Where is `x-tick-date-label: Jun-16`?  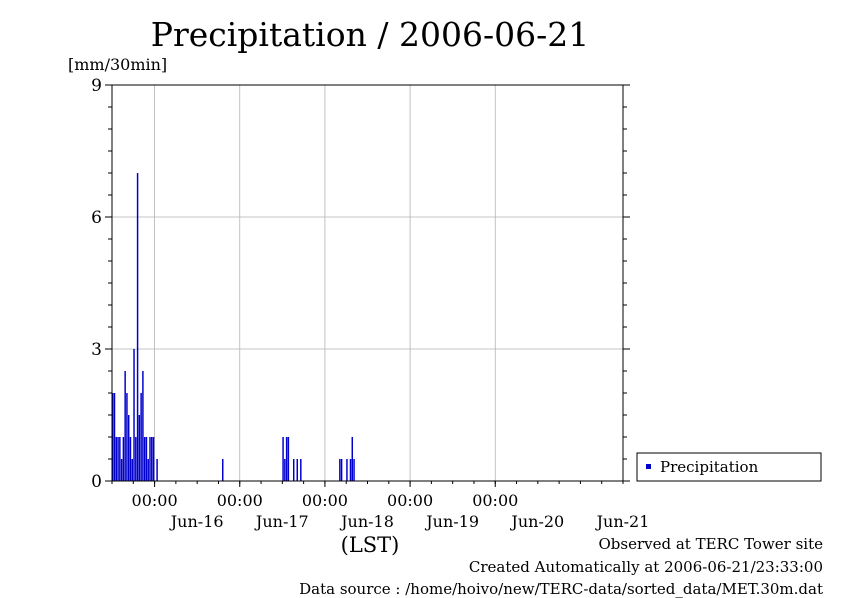 x-tick-date-label: Jun-16 is located at coordinates (196, 521).